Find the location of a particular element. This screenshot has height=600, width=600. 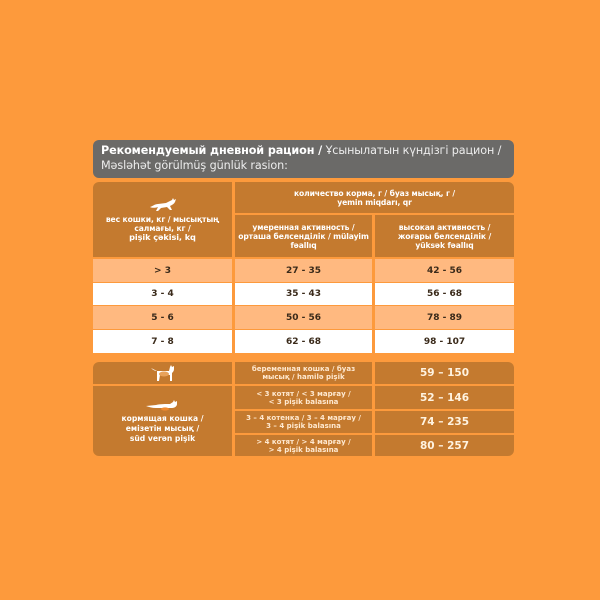

table-row-moderate: 27 - 35 is located at coordinates (303, 270).